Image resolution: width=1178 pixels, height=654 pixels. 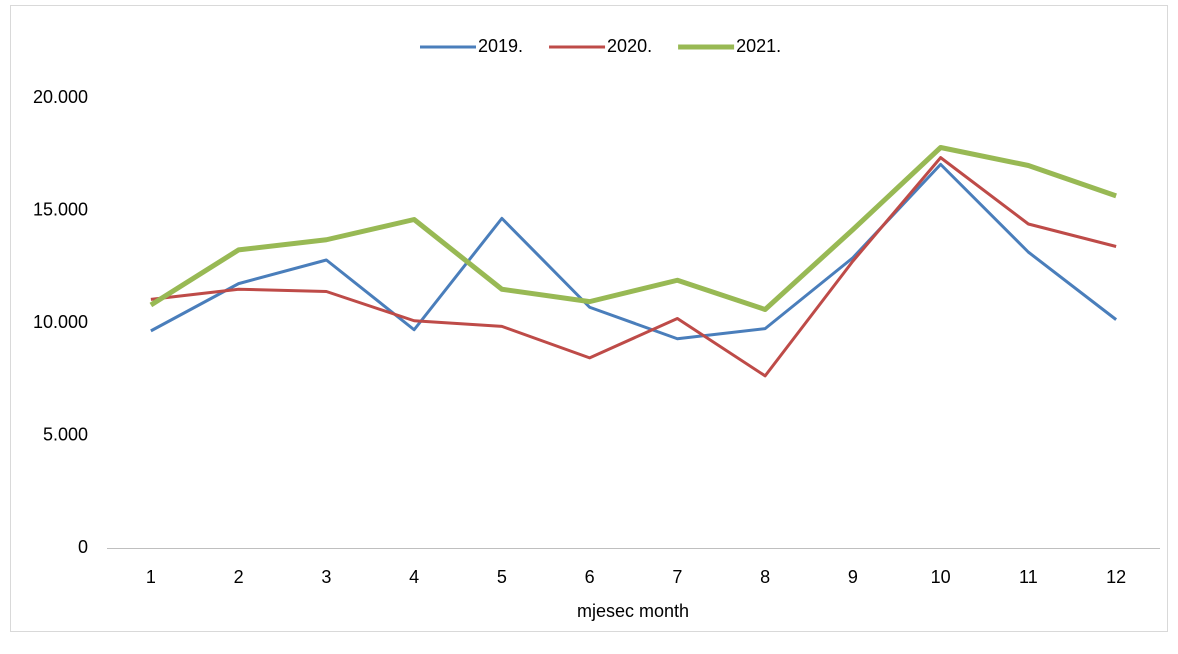 What do you see at coordinates (326, 577) in the screenshot?
I see `x-tick-label: 3` at bounding box center [326, 577].